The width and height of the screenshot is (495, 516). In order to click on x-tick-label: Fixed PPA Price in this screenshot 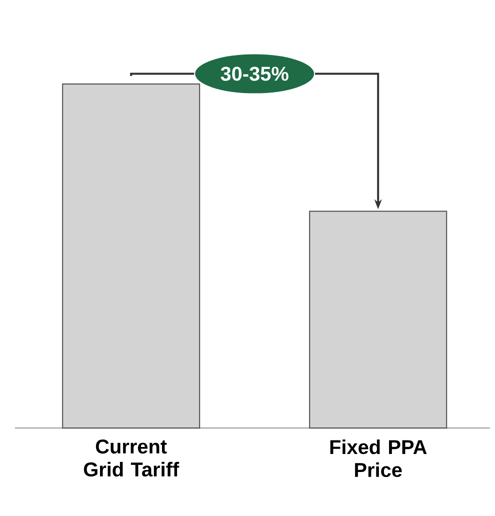, I will do `click(378, 459)`.